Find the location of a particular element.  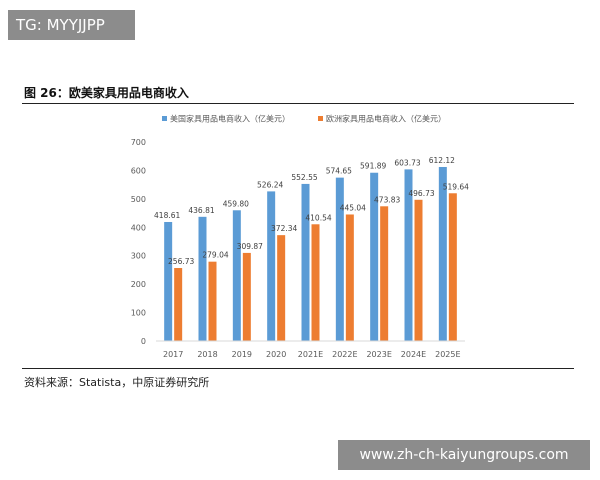

data-label: 574.65 is located at coordinates (339, 171).